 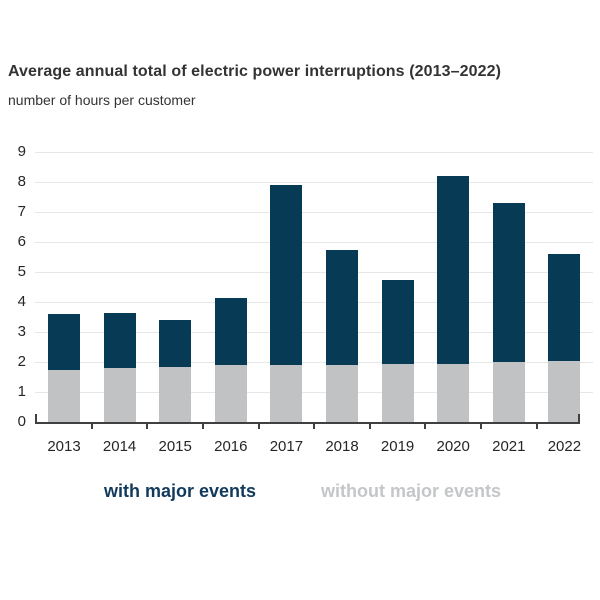 What do you see at coordinates (21, 211) in the screenshot?
I see `y-axis-tick-label-7: 7` at bounding box center [21, 211].